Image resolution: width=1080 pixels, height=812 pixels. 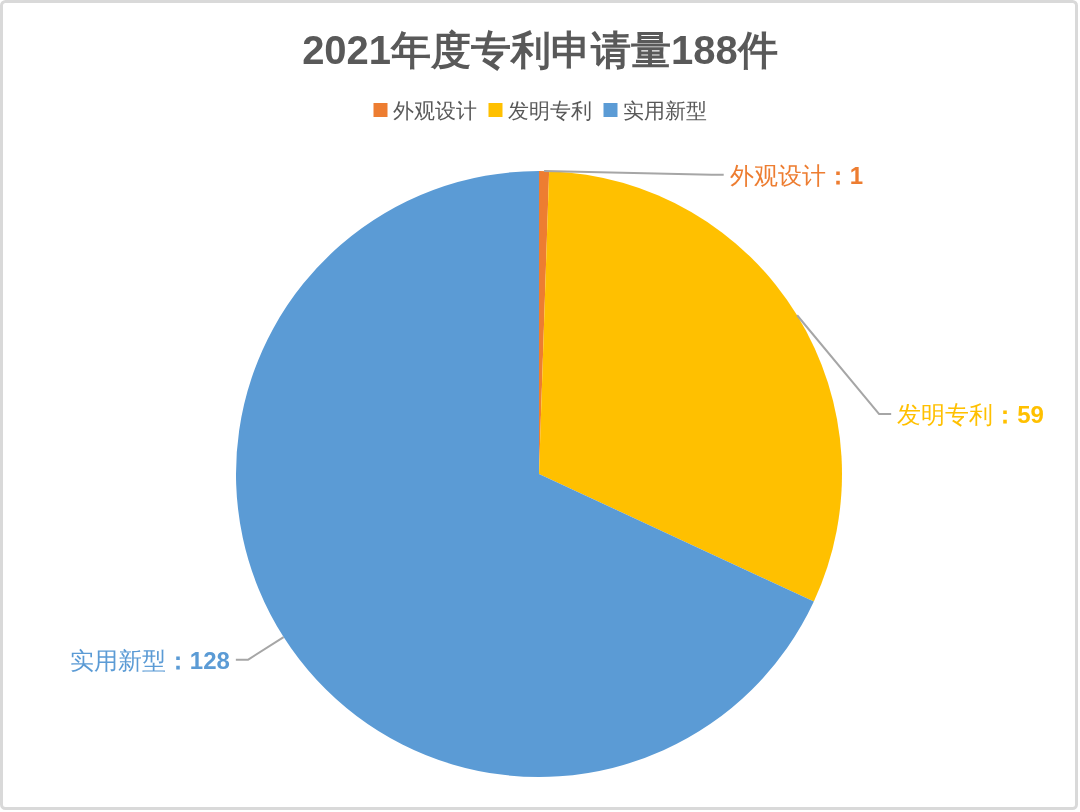 I want to click on legend-label: 实用新型, so click(x=664, y=110).